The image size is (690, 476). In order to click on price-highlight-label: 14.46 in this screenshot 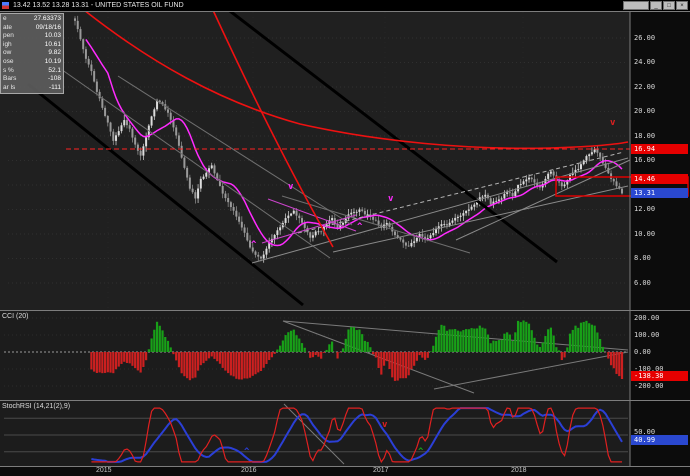, I will do `click(659, 179)`.